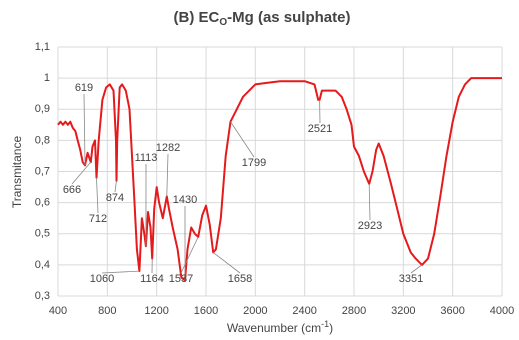  I want to click on x-tick-label: 2800, so click(354, 311).